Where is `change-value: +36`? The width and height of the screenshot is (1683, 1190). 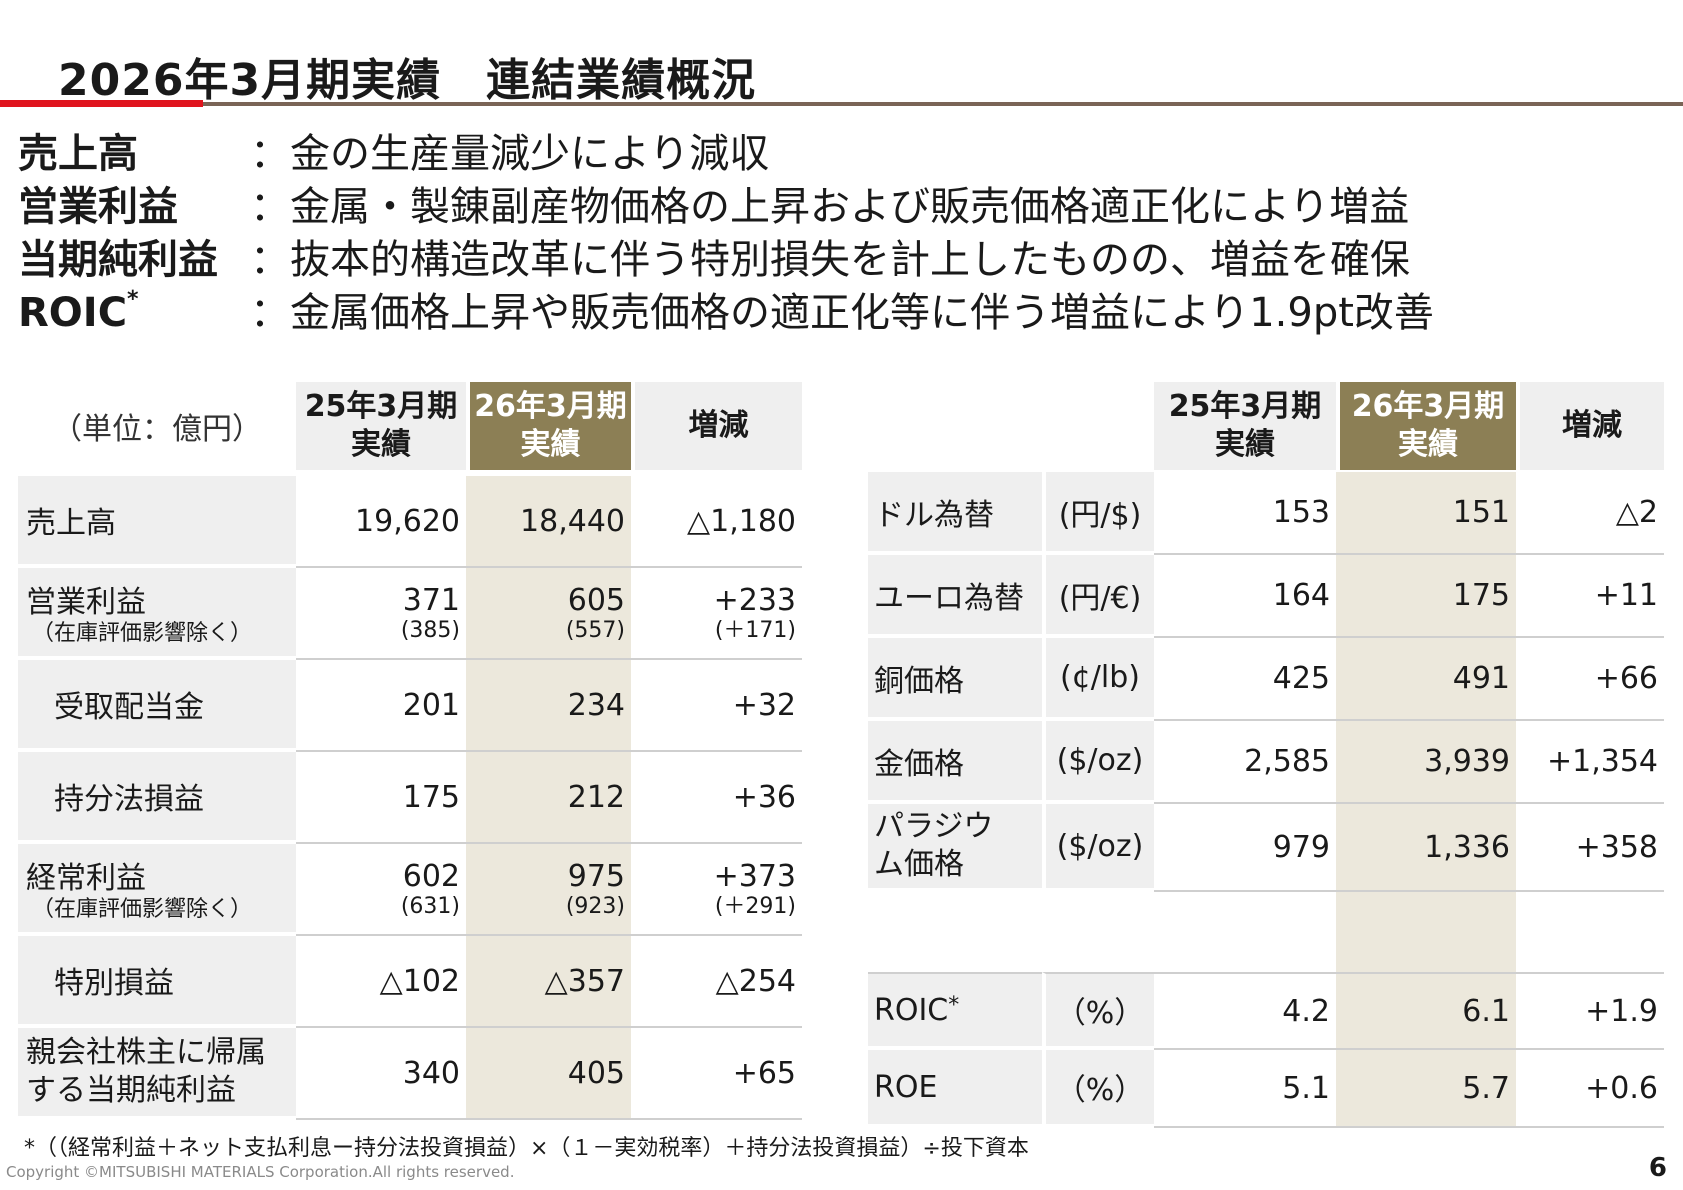
change-value: +36 is located at coordinates (716, 798).